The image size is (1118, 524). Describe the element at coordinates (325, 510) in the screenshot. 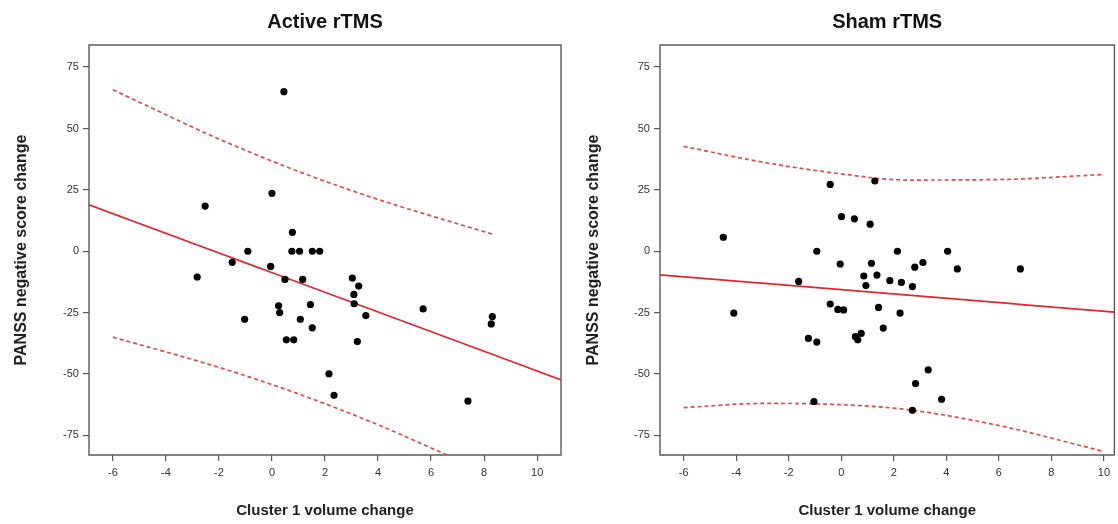

I see `x-axis-title: Cluster 1 volume change` at that location.